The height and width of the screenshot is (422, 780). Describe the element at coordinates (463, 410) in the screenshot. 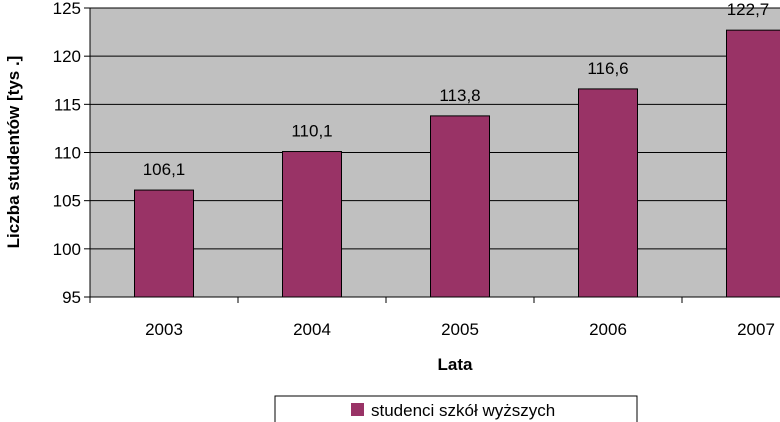

I see `legend-label: studenci szkół wyższych` at that location.